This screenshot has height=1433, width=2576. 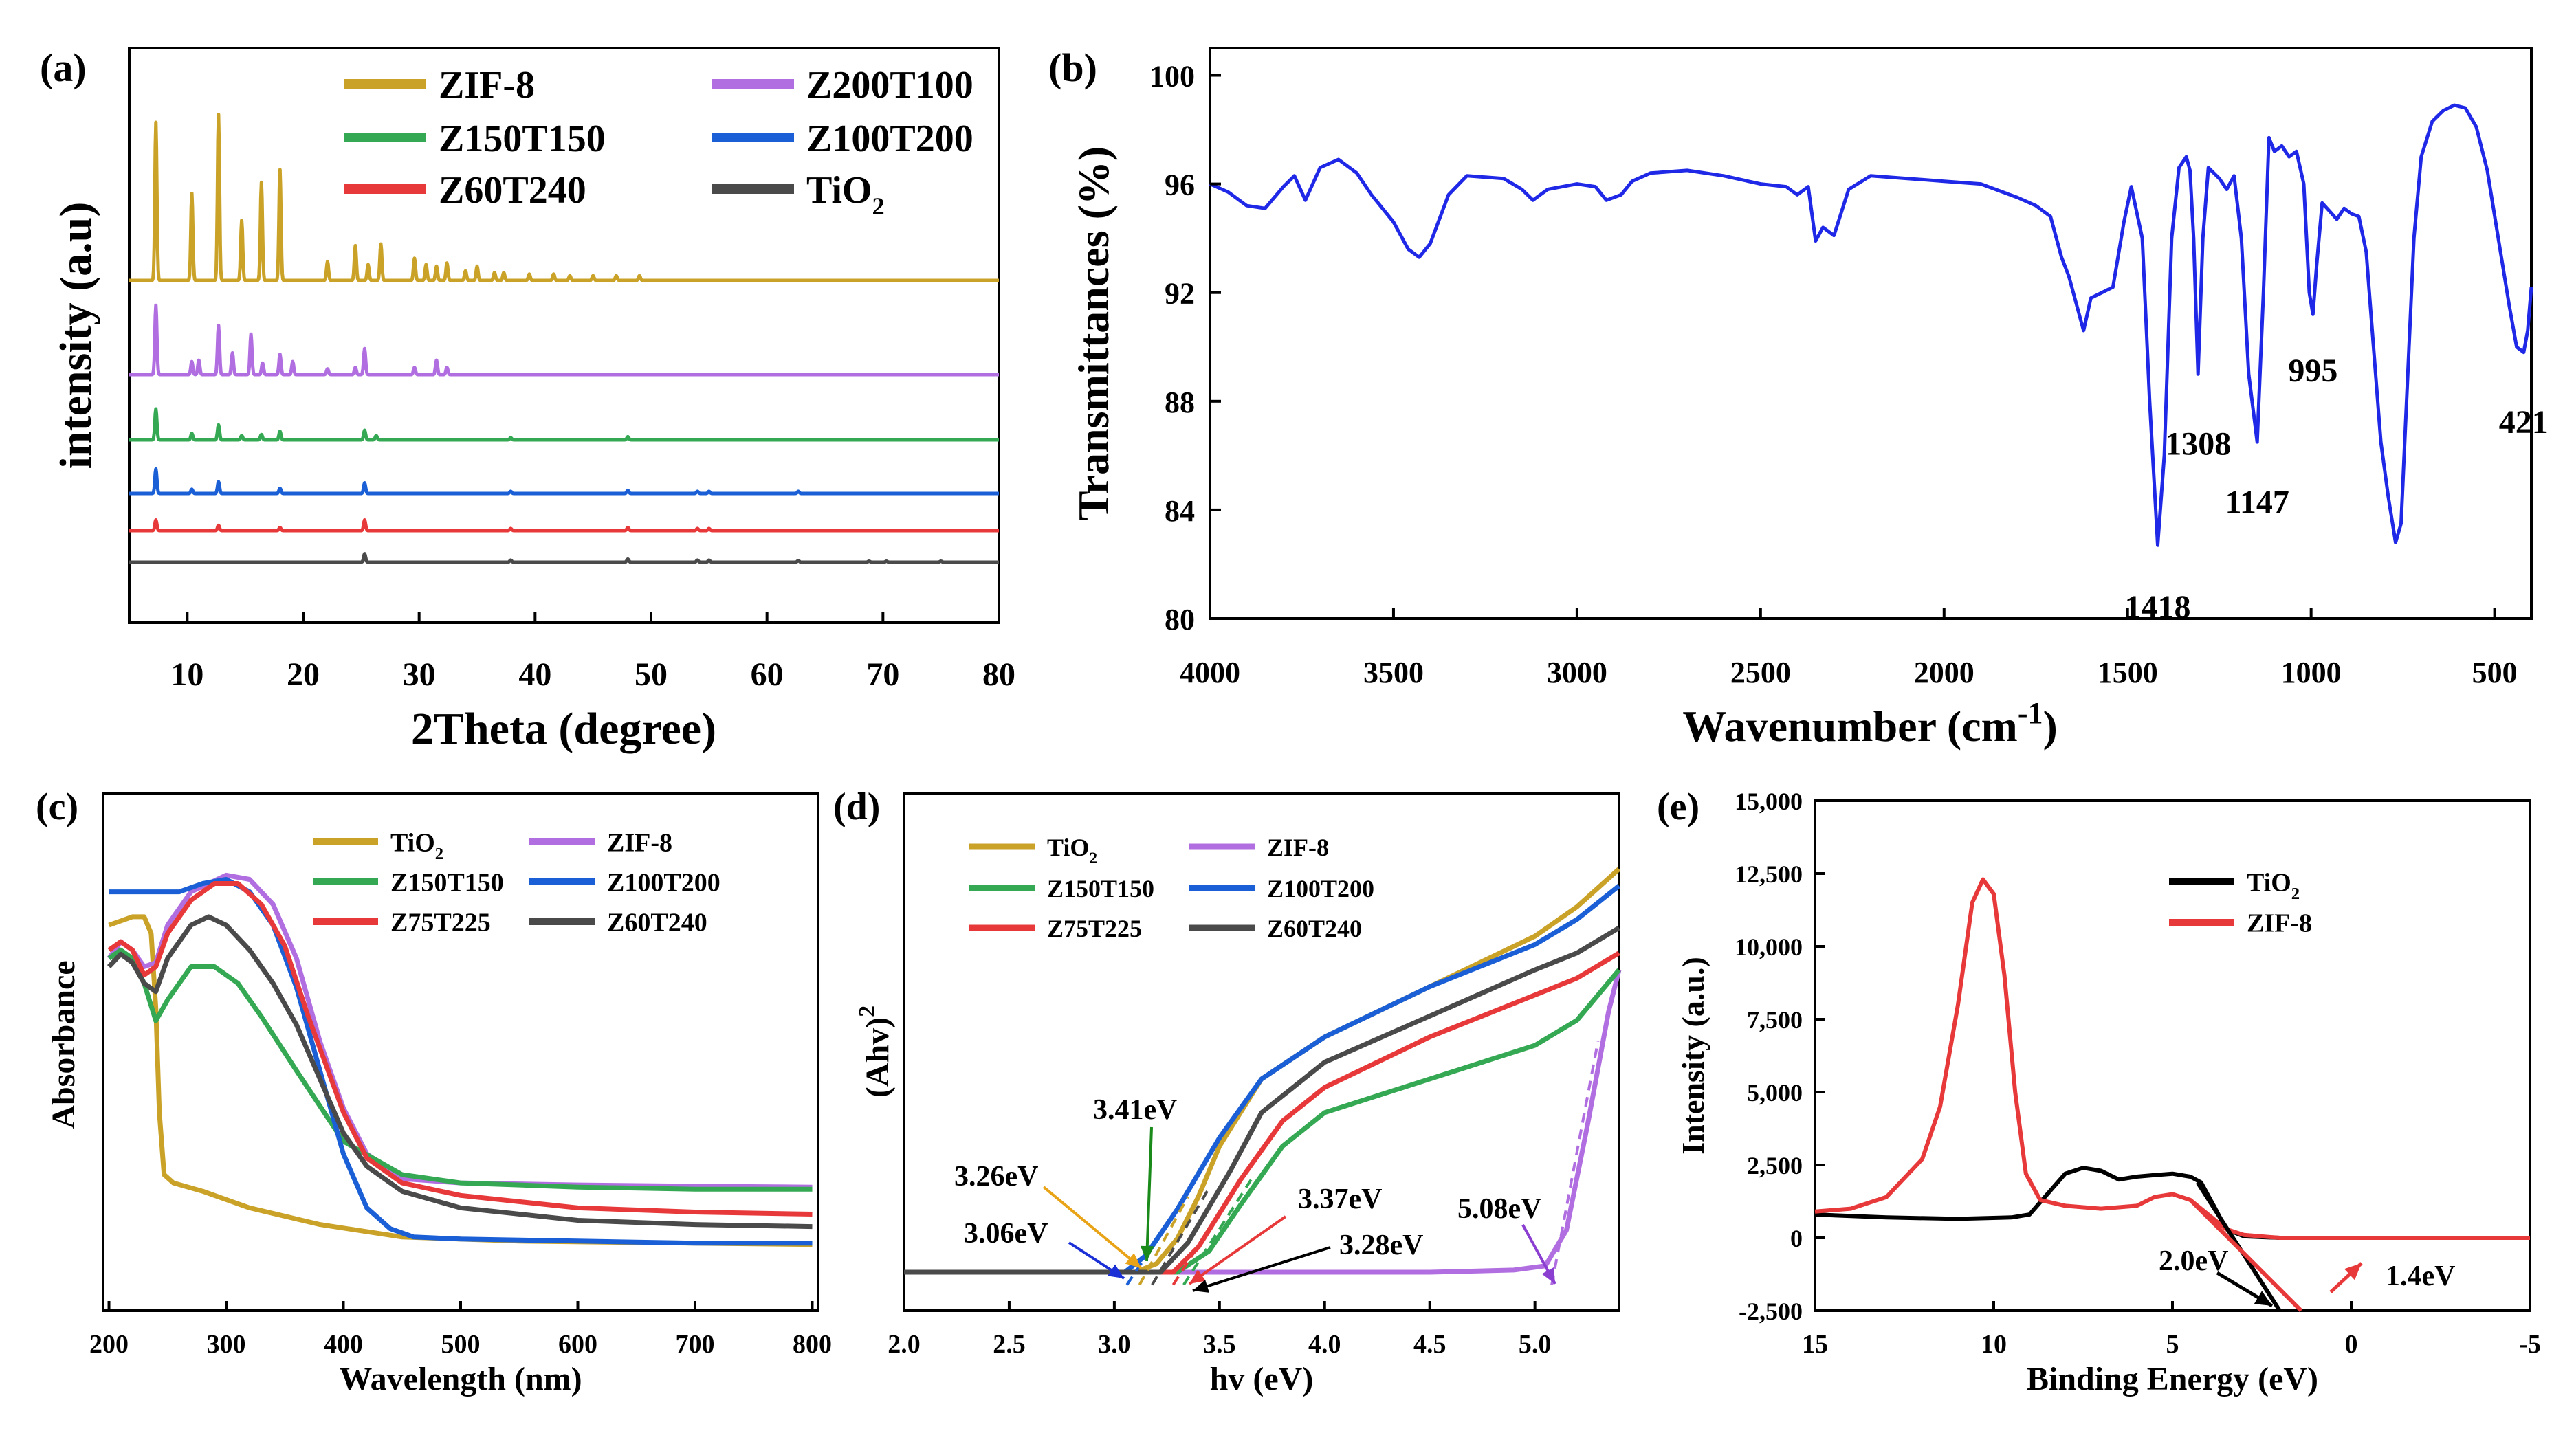 I want to click on panel-b-y-tick-label: 80, so click(x=1180, y=619).